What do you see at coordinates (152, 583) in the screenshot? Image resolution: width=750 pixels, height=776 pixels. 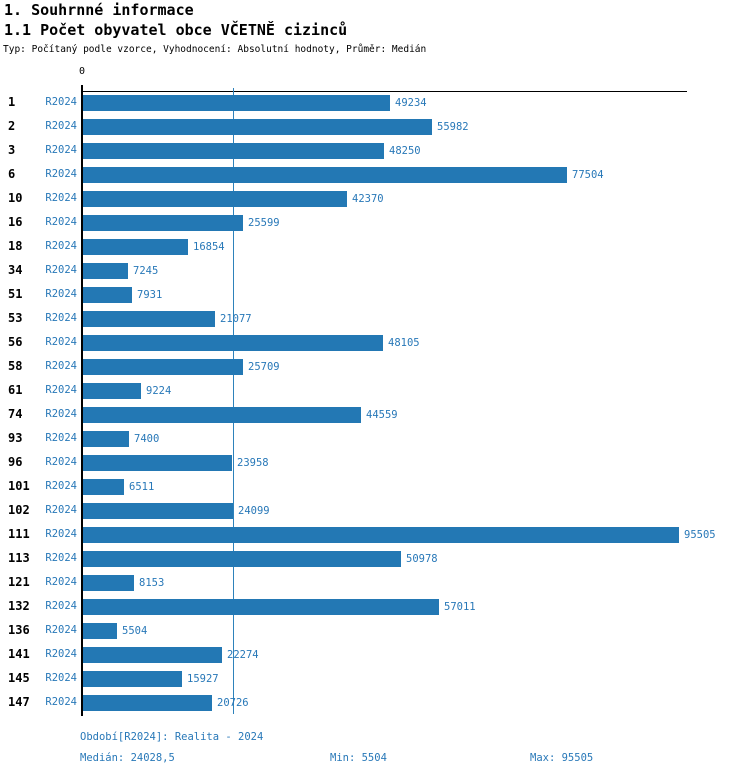 I see `bar-value-label: 8153` at bounding box center [152, 583].